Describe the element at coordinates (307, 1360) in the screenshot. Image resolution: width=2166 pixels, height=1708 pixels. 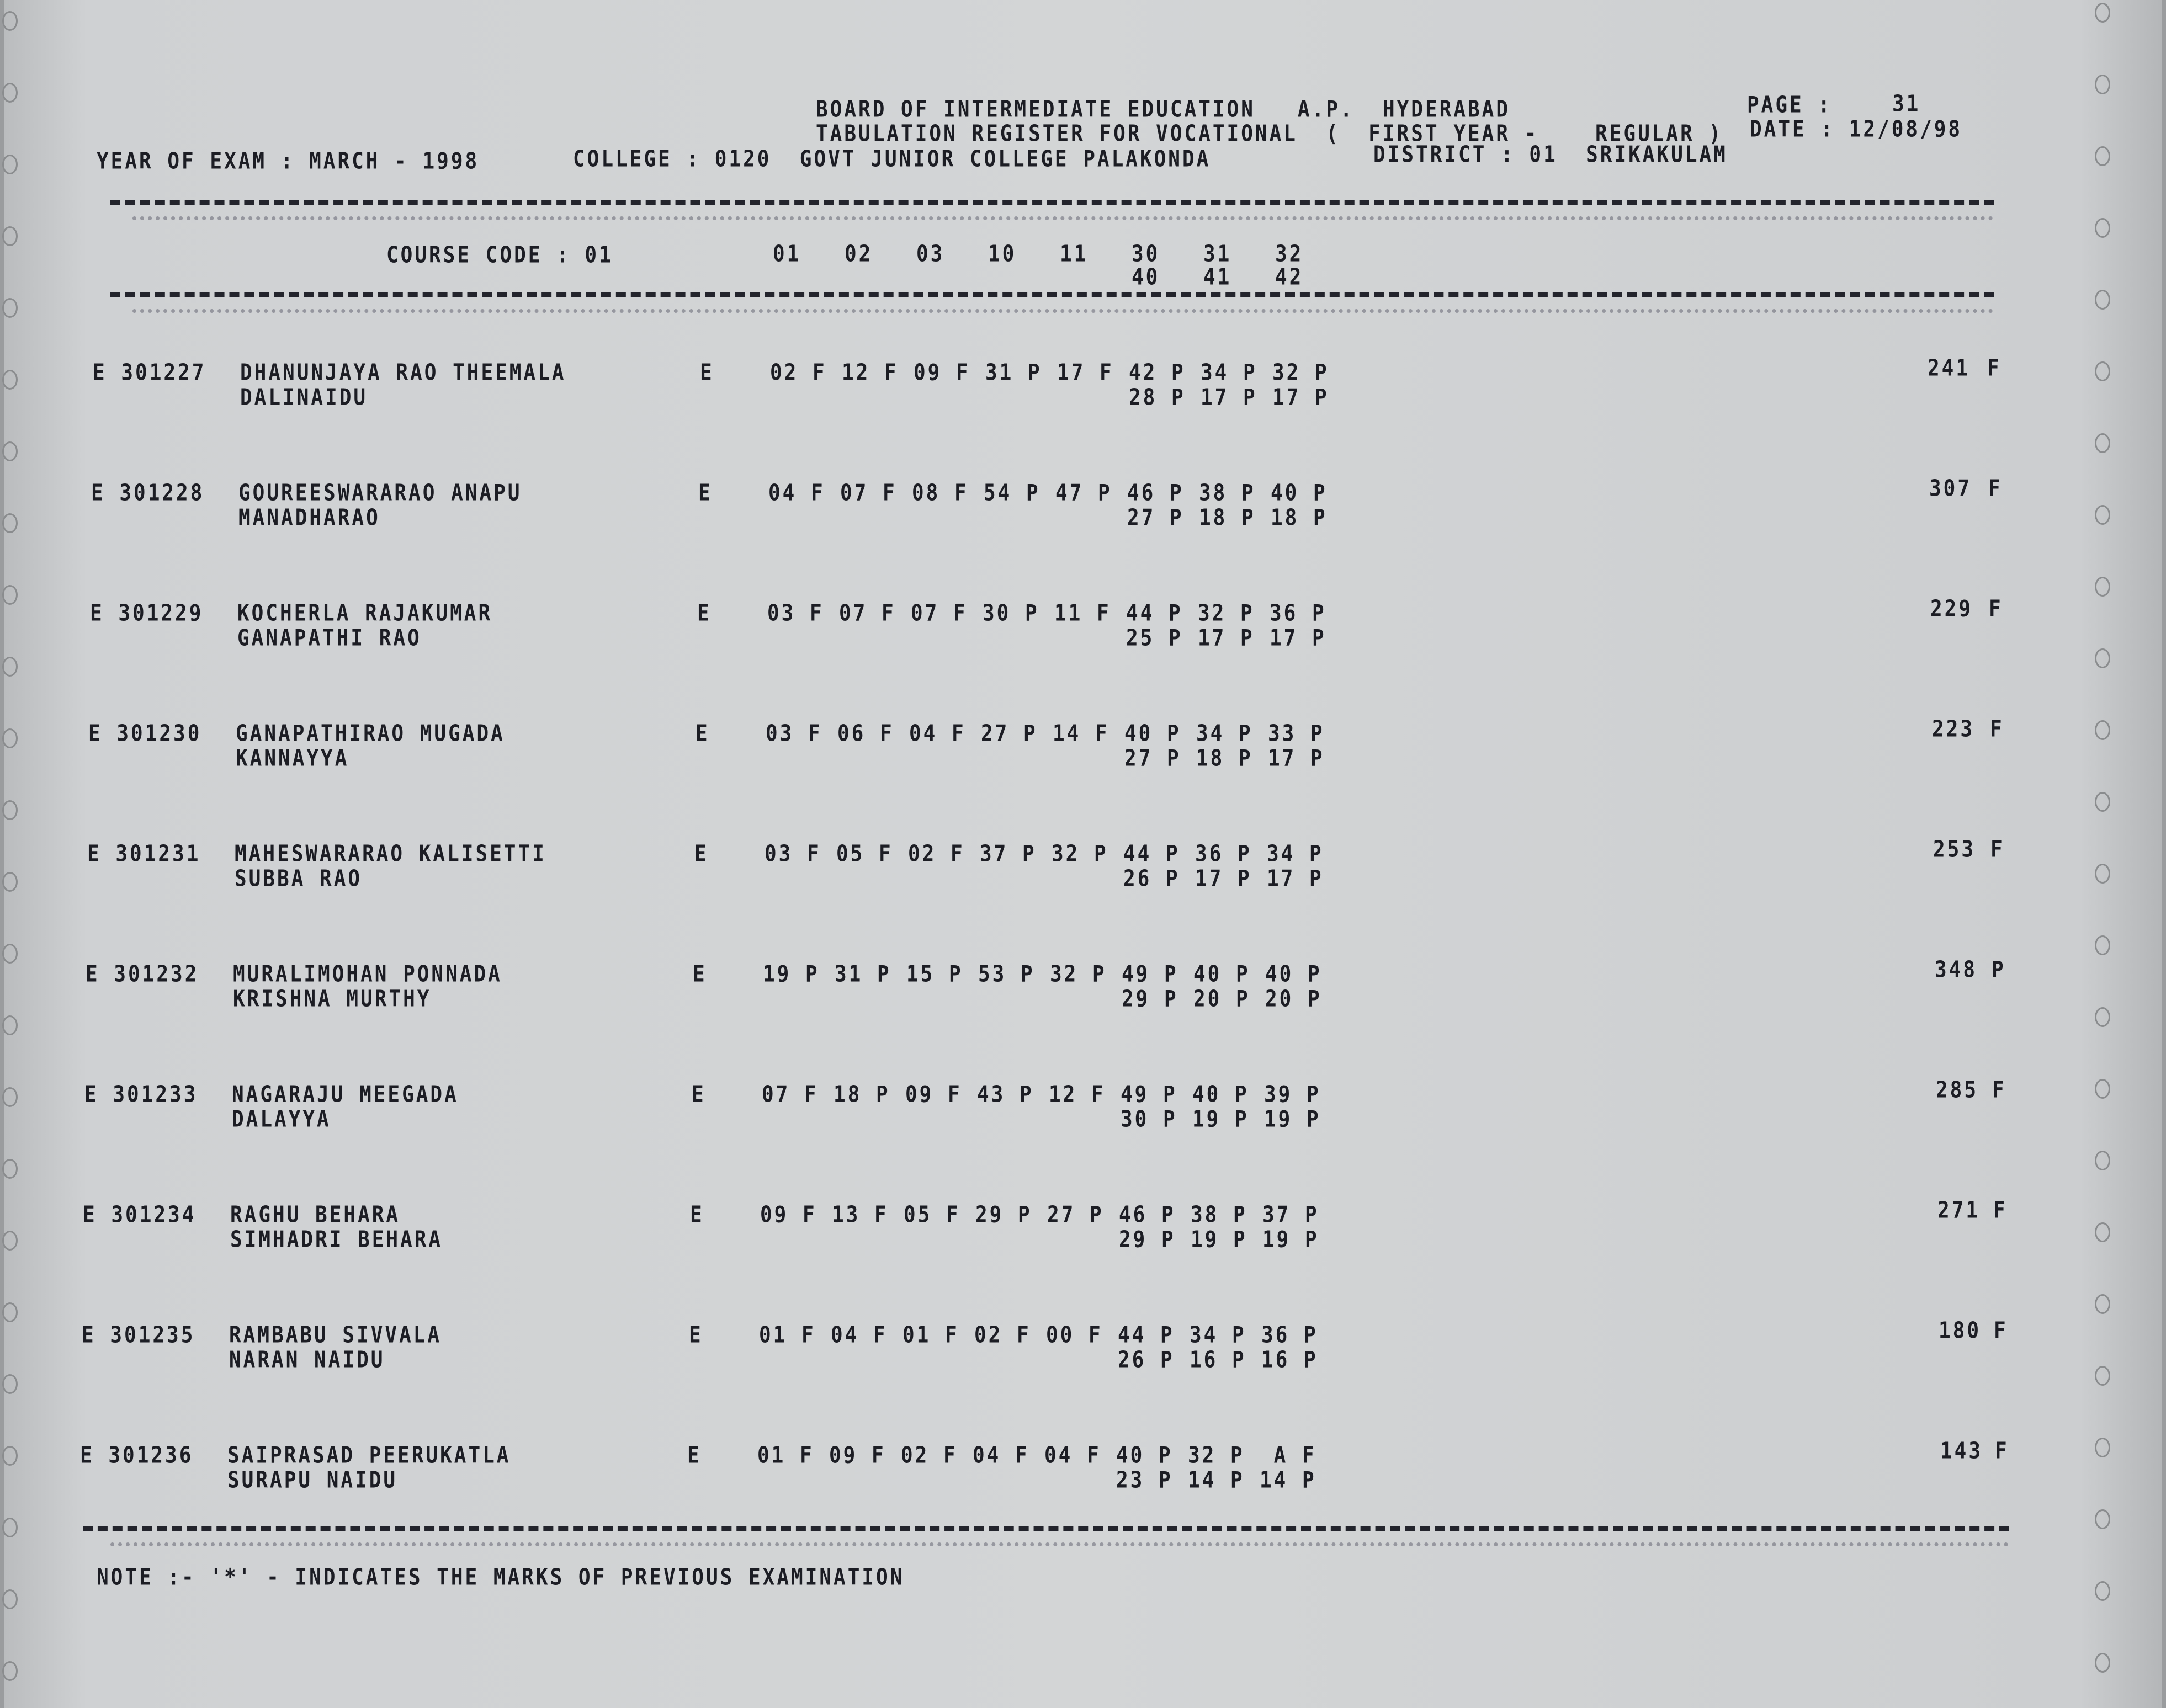
I see `student-name-line2: NARAN NAIDU` at that location.